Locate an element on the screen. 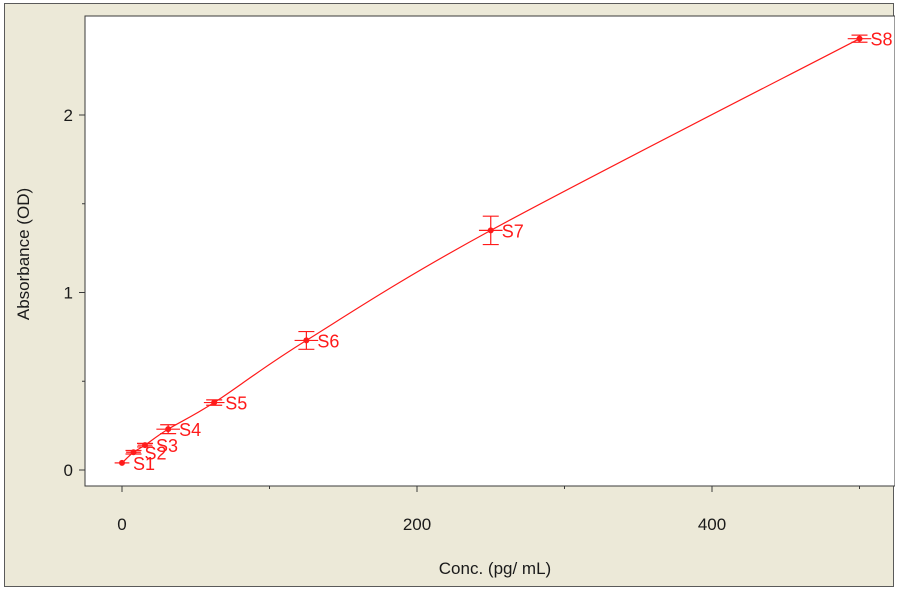  x-tick-label: 0 is located at coordinates (121, 524).